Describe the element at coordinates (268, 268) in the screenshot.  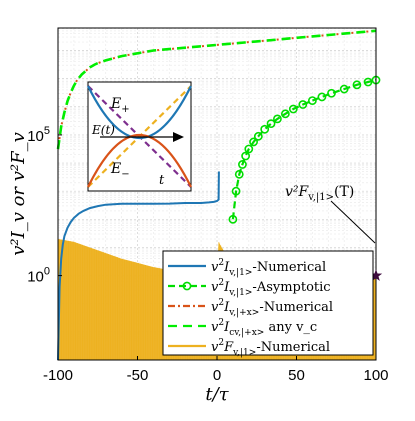
I see `legend-label: v2Iv,|1>-Numerical` at that location.